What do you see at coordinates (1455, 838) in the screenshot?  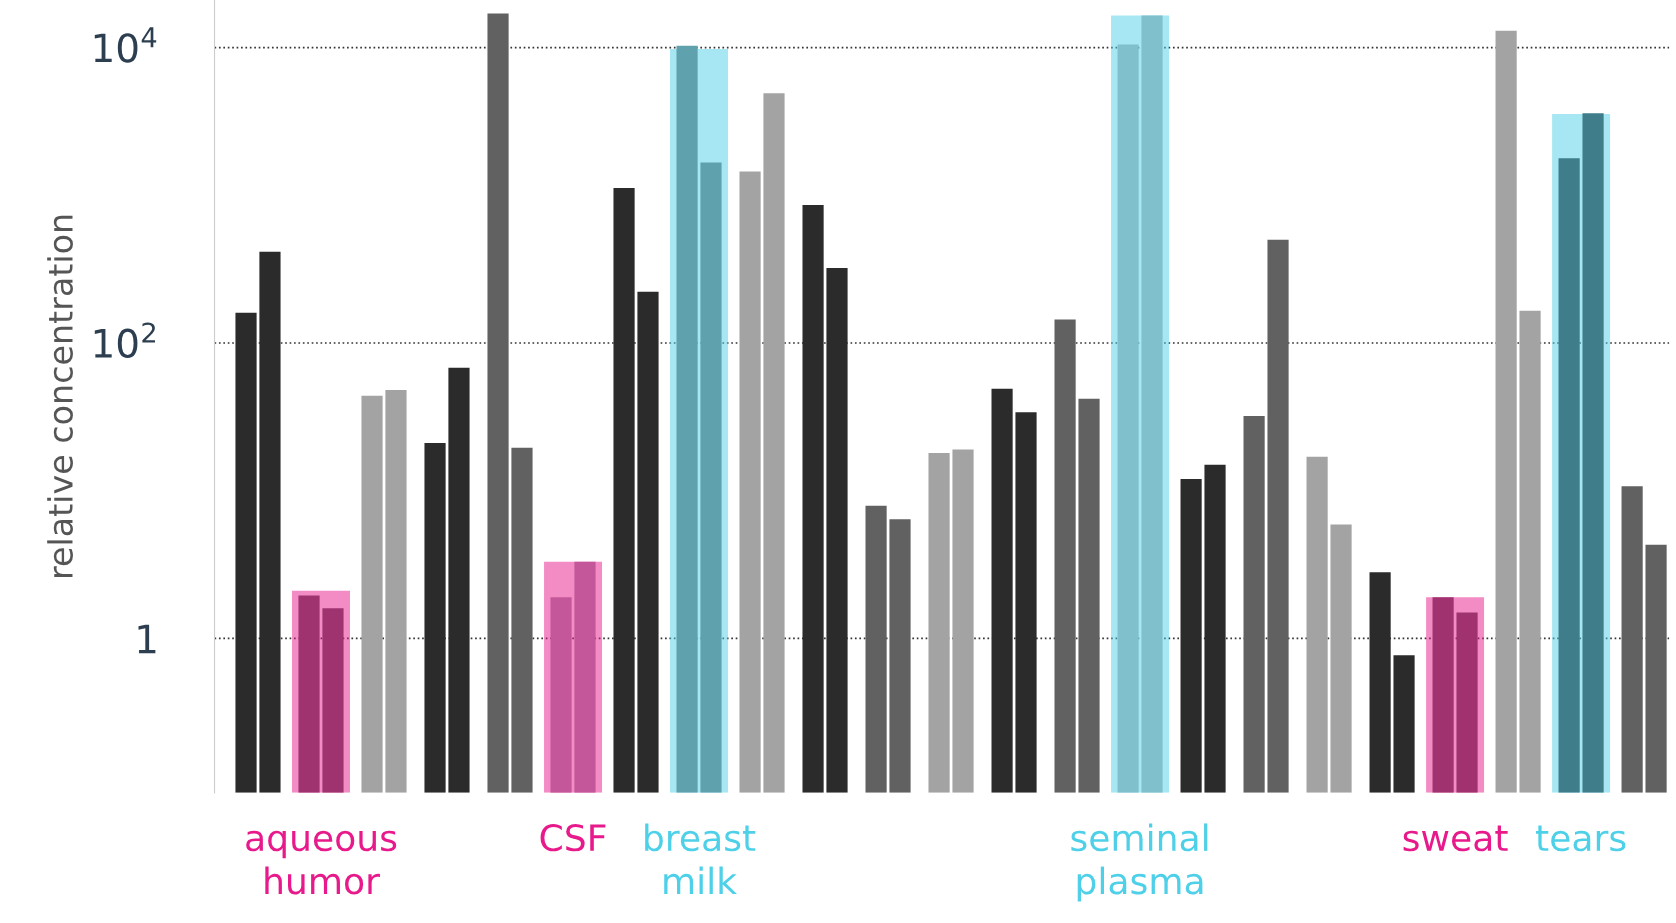 I see `x-tick-label: sweat` at bounding box center [1455, 838].